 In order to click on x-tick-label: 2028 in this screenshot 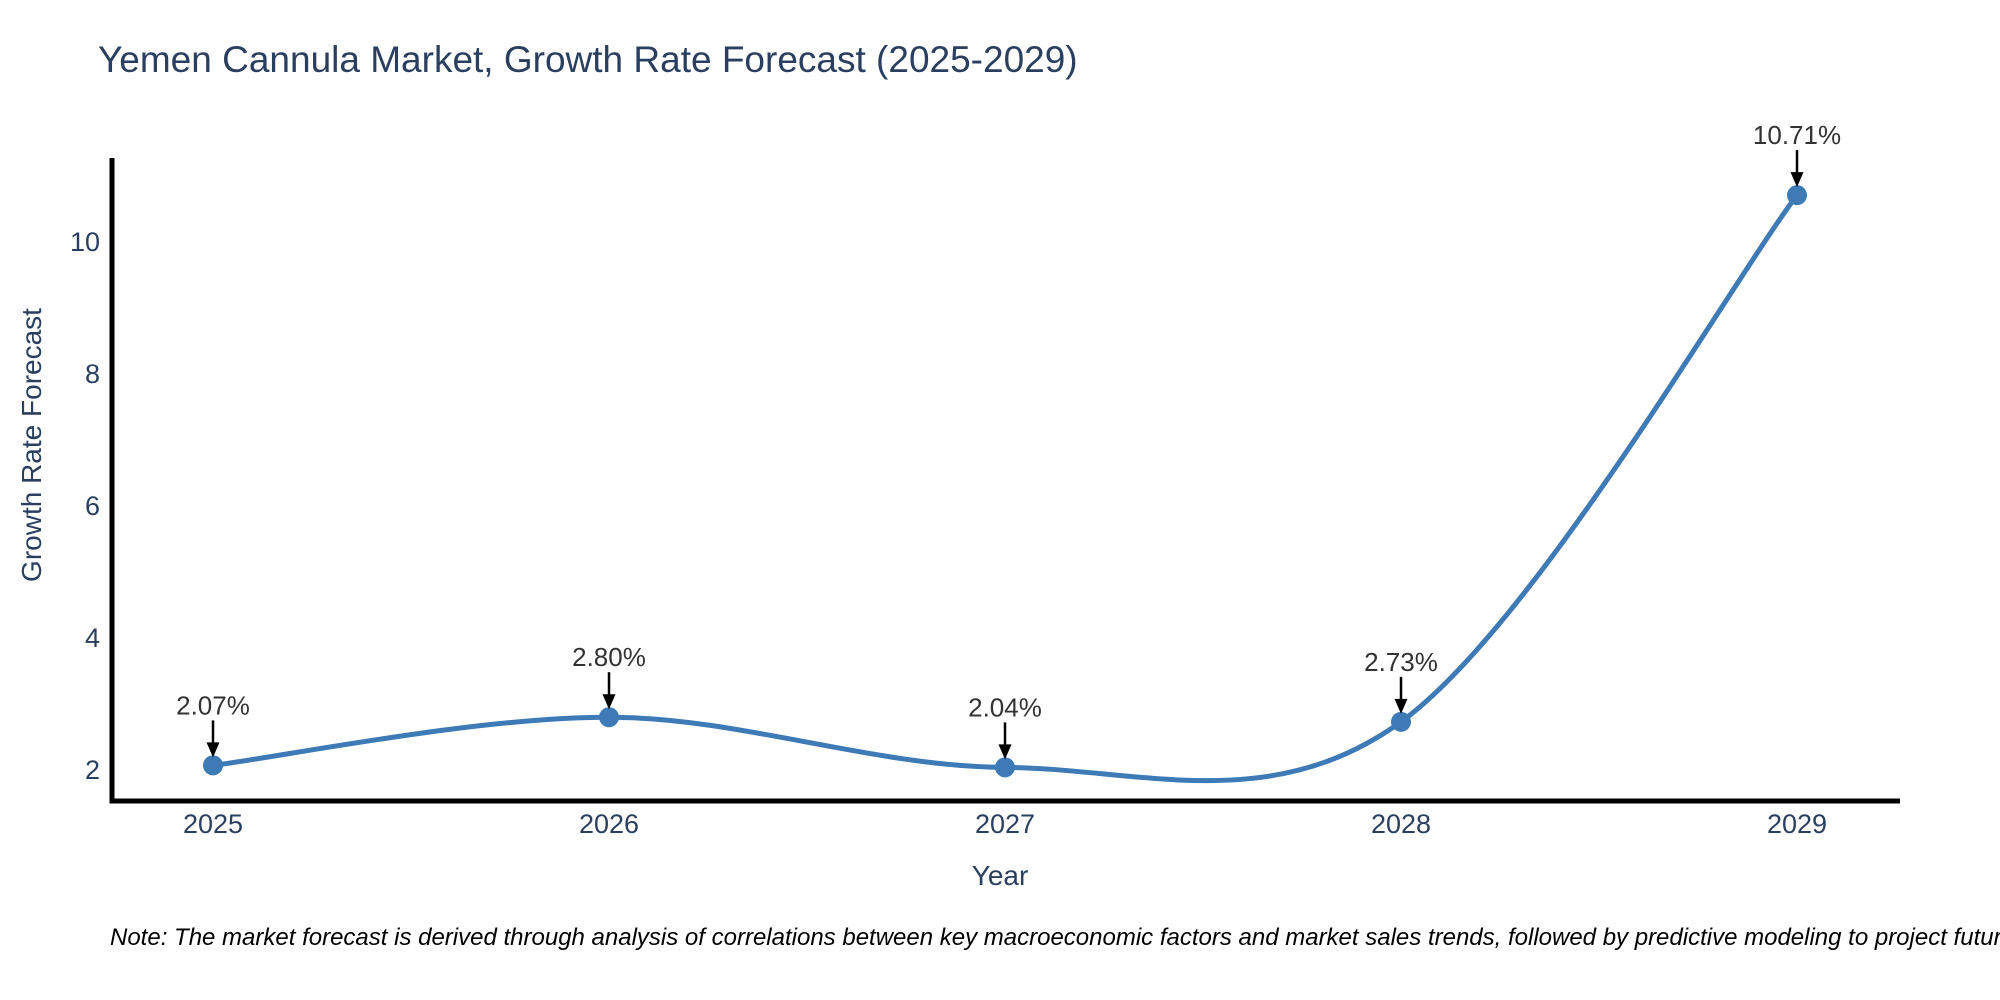, I will do `click(1401, 824)`.